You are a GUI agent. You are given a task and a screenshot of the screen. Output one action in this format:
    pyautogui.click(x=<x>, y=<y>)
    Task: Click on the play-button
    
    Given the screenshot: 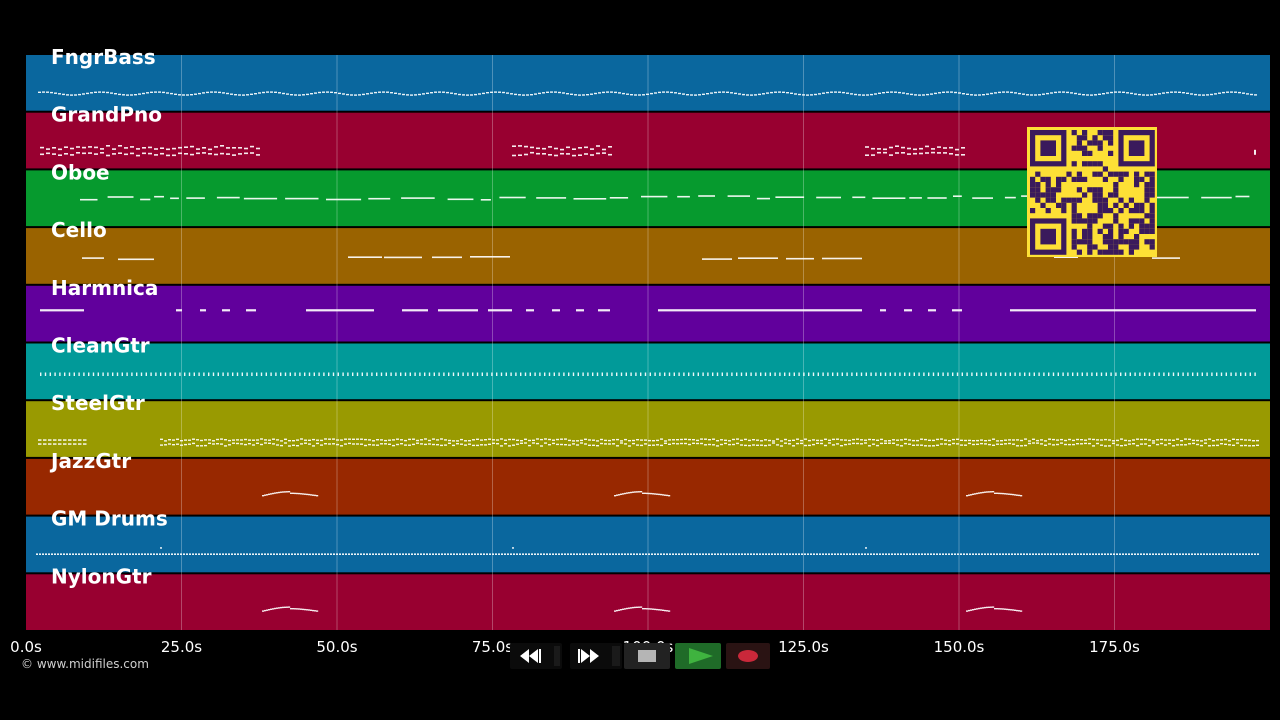 What is the action you would take?
    pyautogui.click(x=698, y=656)
    